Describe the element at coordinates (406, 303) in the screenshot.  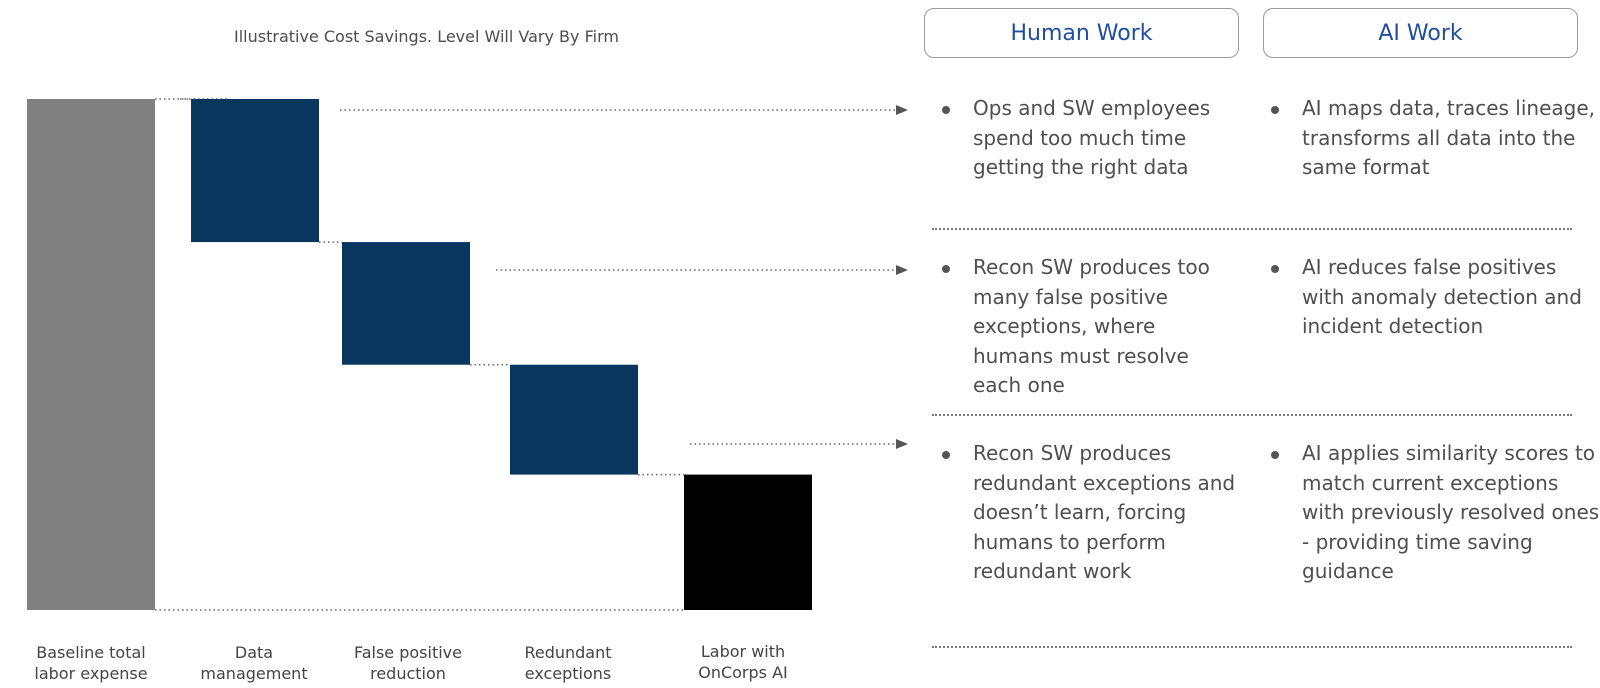
I see `bar-false-positive` at that location.